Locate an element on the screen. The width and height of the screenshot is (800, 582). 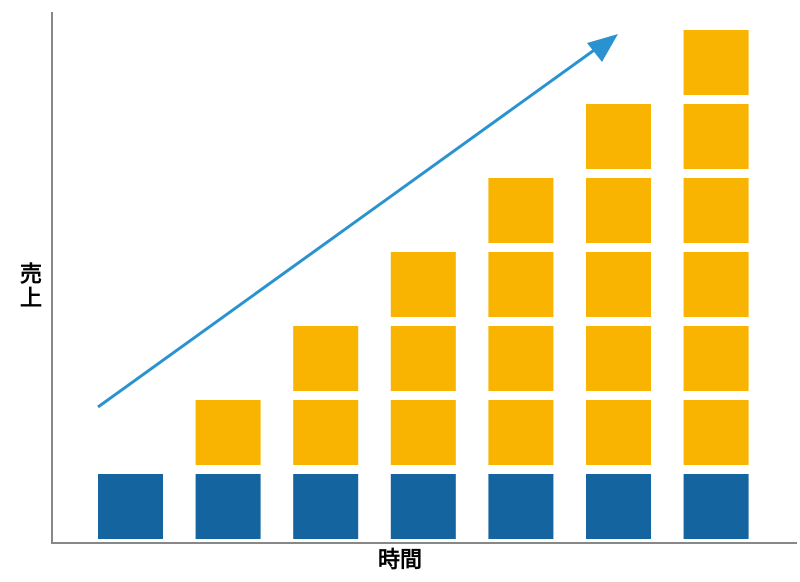
y-axis-label: 売上 is located at coordinates (28, 286).